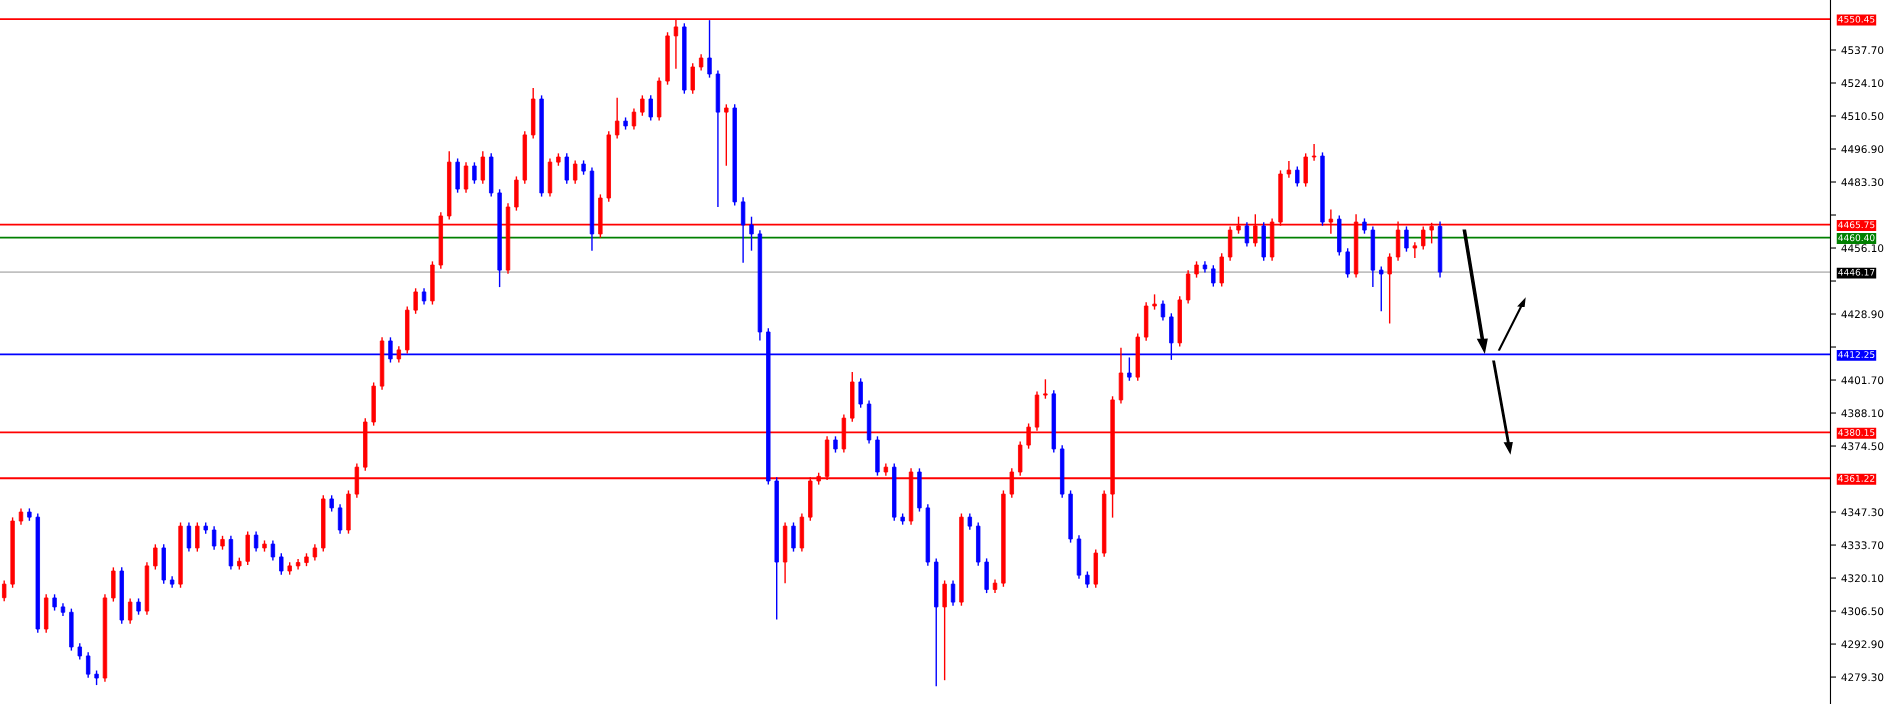 The width and height of the screenshot is (1891, 704). Describe the element at coordinates (1862, 50) in the screenshot. I see `y-tick-label: 4537.70` at that location.